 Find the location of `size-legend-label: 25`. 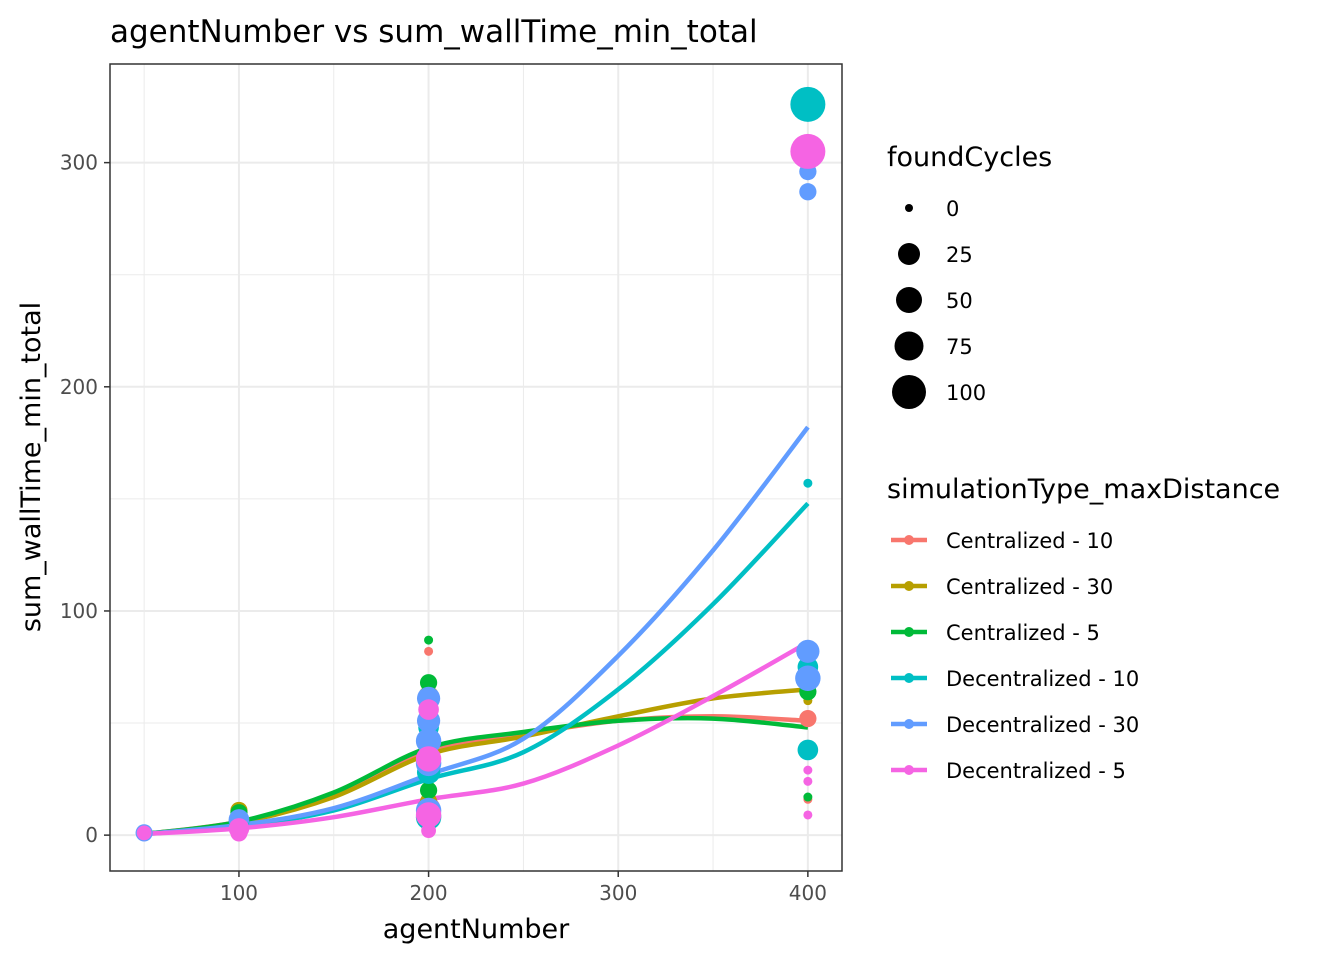

size-legend-label: 25 is located at coordinates (959, 255).